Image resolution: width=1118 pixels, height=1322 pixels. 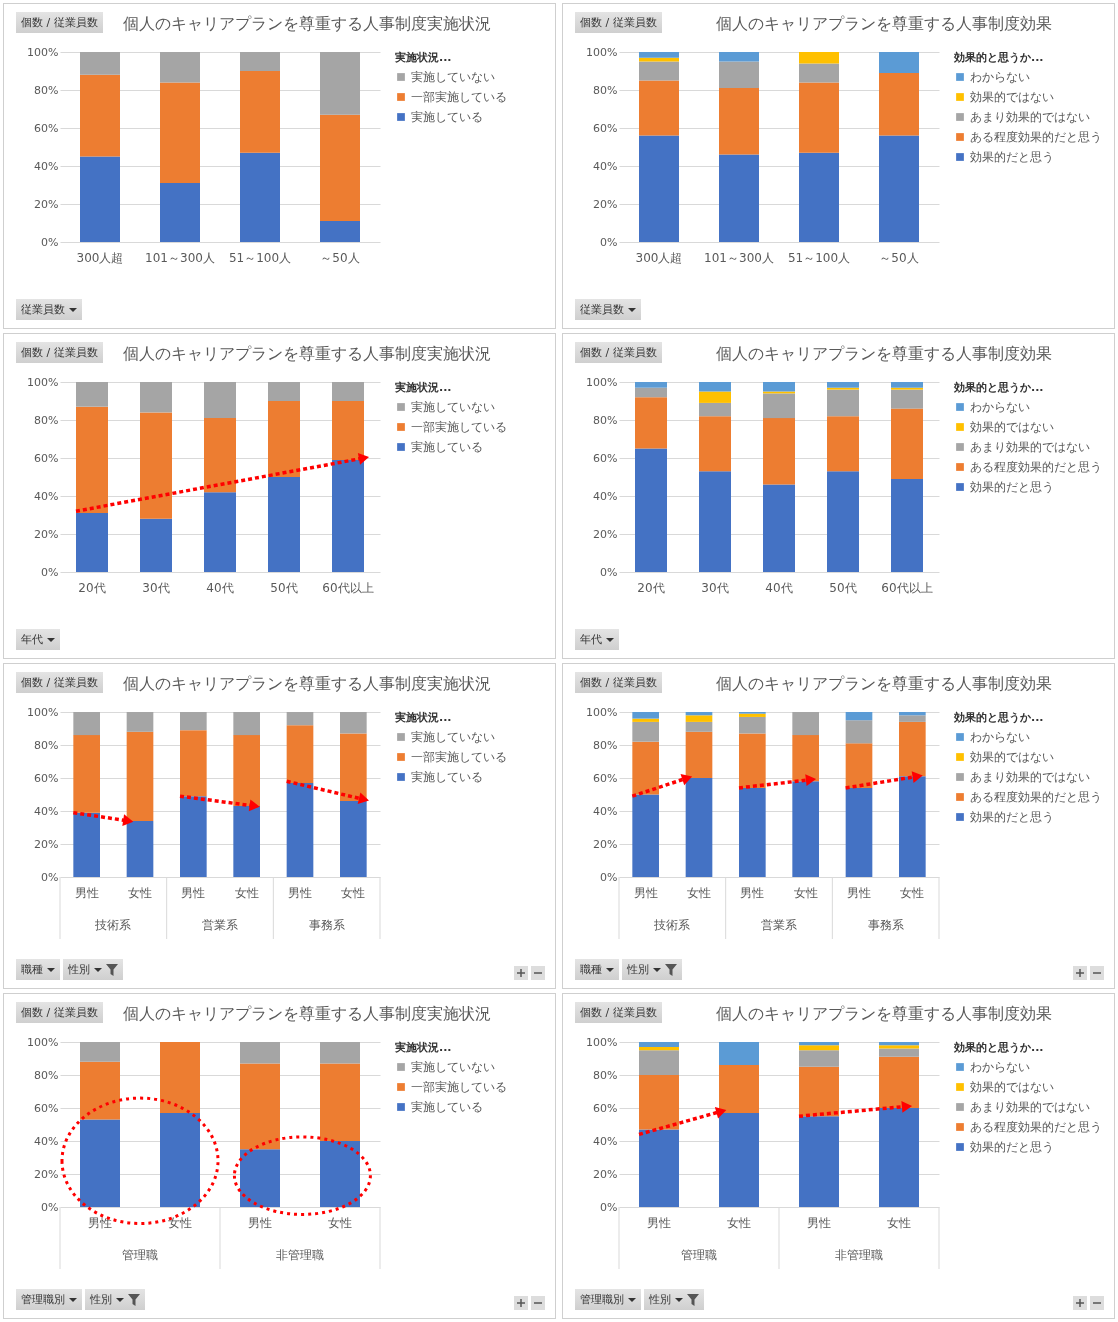 What do you see at coordinates (300, 1255) in the screenshot?
I see `text: 非管理職` at bounding box center [300, 1255].